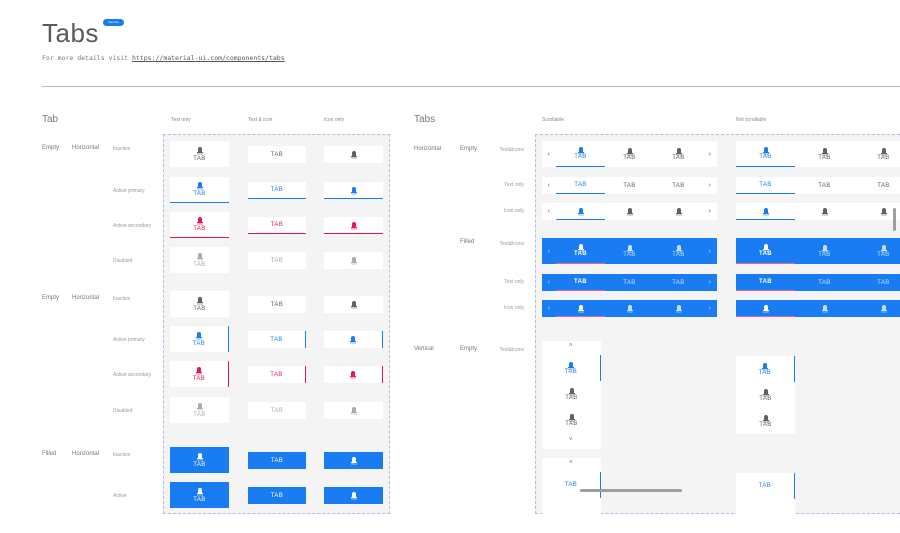  What do you see at coordinates (765, 503) in the screenshot?
I see `vertical-tabs: TAB` at bounding box center [765, 503].